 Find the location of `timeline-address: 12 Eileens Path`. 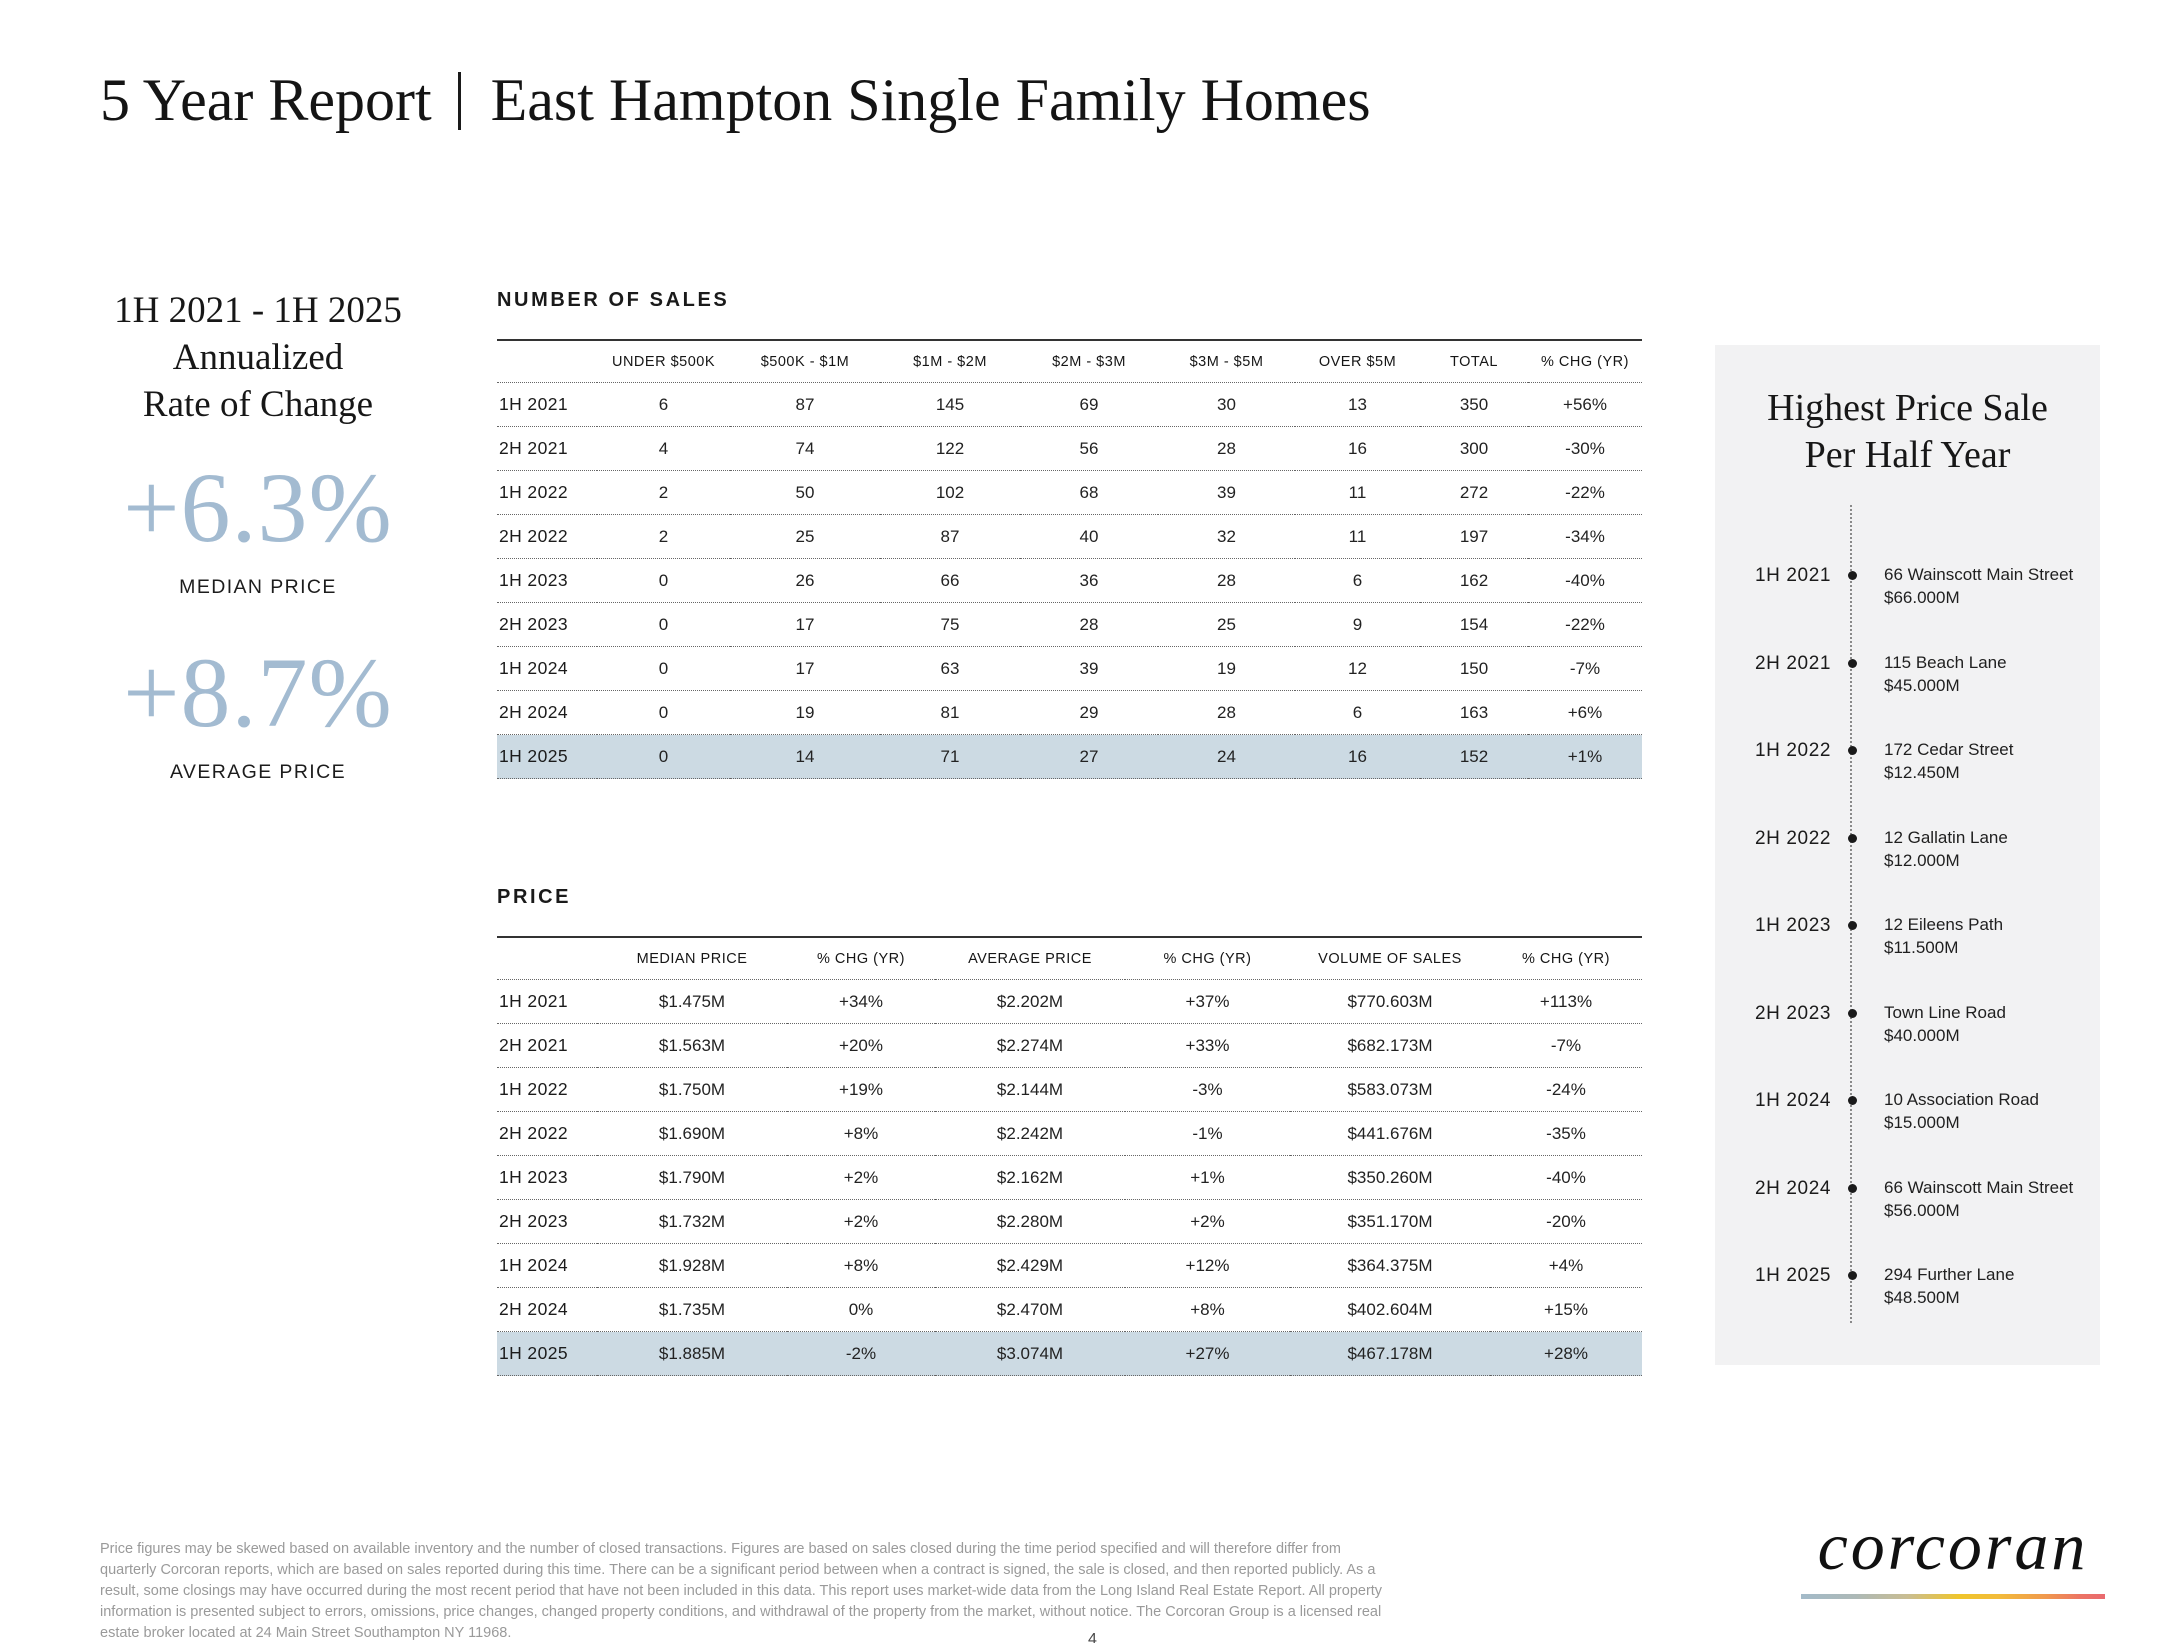

timeline-address: 12 Eileens Path is located at coordinates (1944, 924).